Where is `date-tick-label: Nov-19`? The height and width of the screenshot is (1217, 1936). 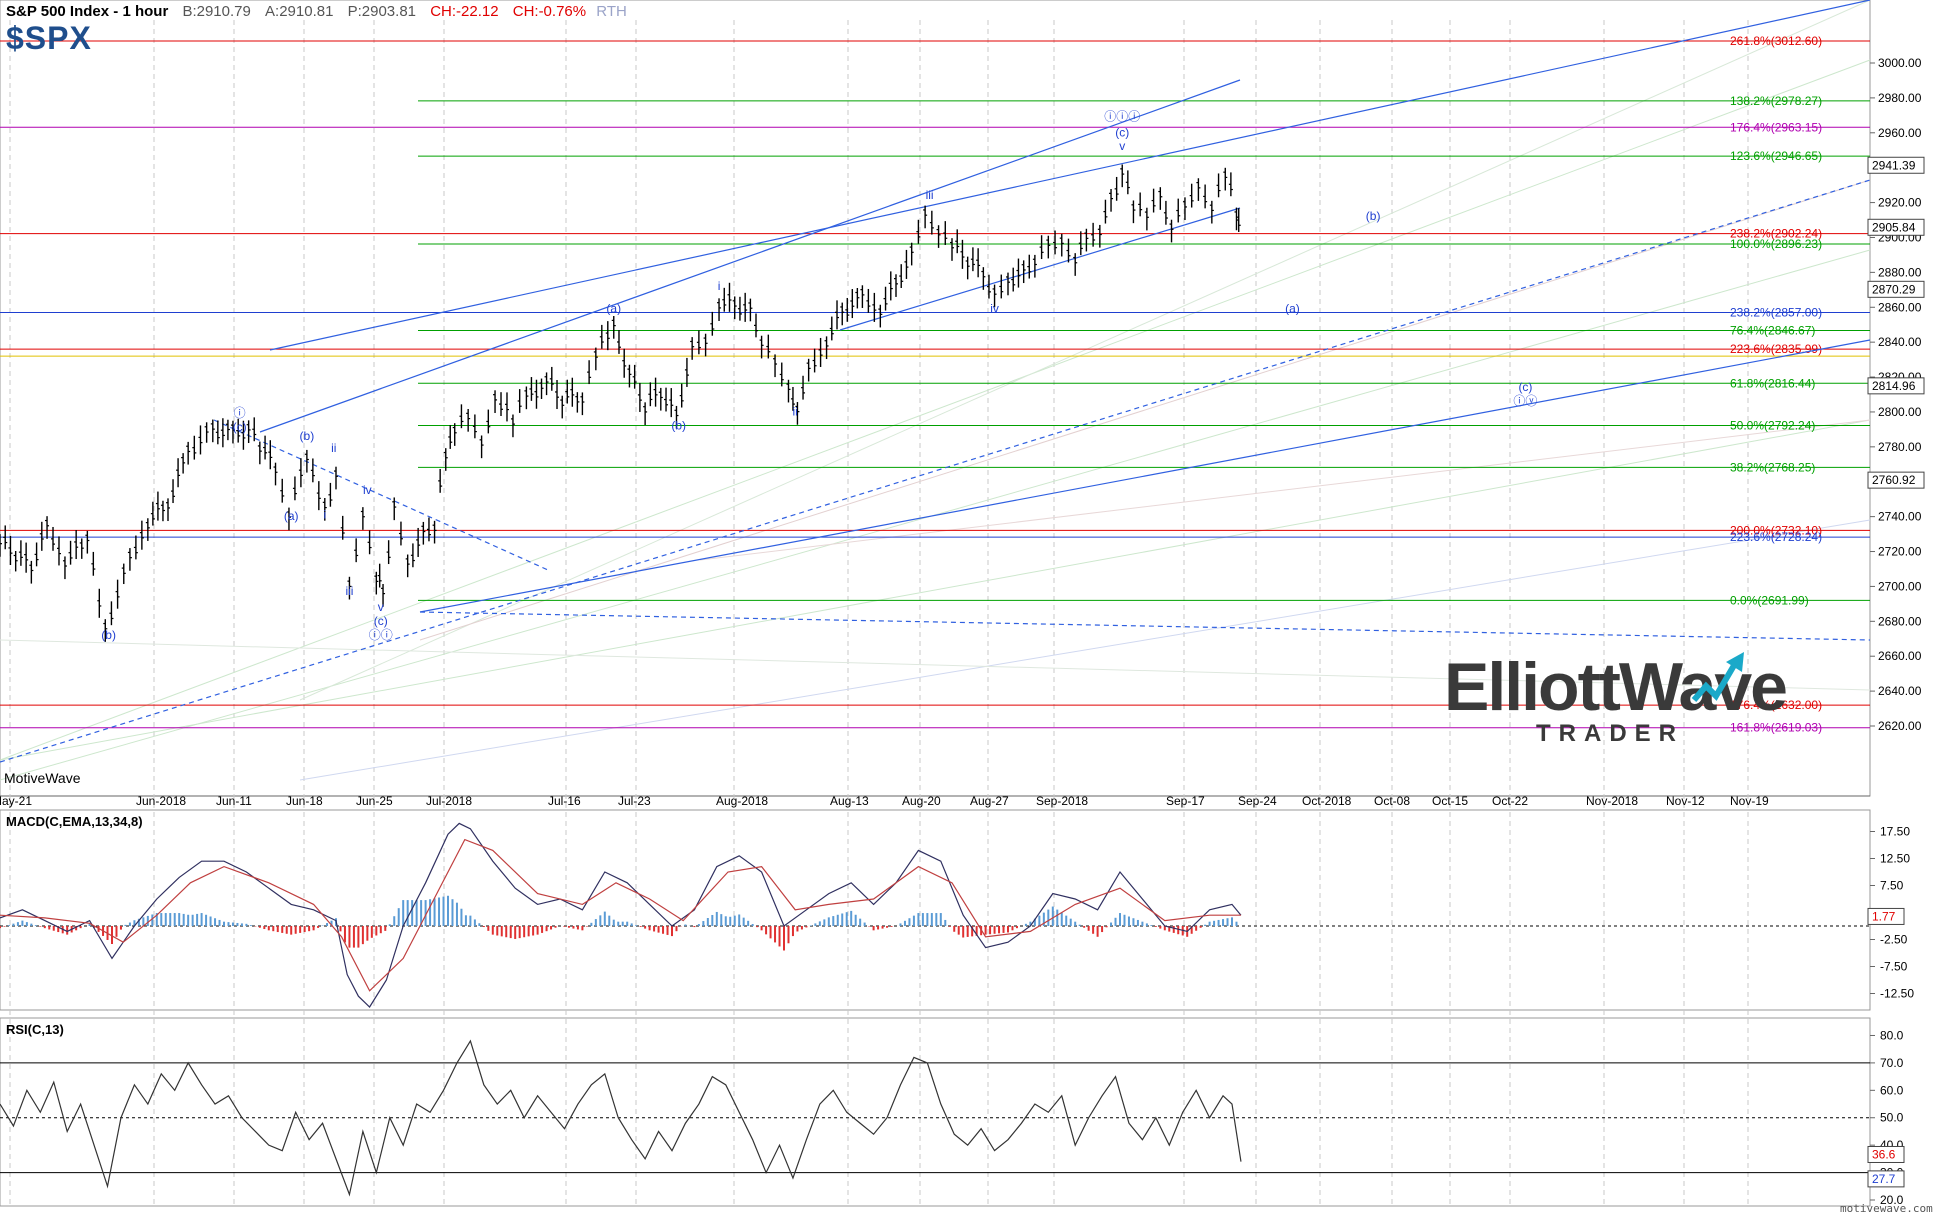
date-tick-label: Nov-19 is located at coordinates (1749, 801).